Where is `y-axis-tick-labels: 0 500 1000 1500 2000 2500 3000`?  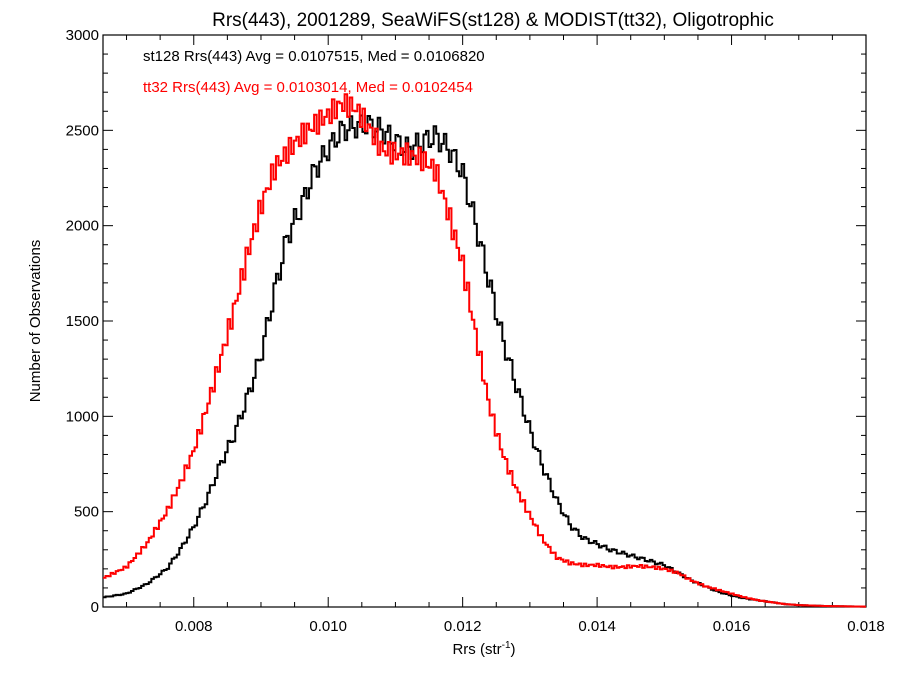
y-axis-tick-labels: 0 500 1000 1500 2000 2500 3000 is located at coordinates (82, 321).